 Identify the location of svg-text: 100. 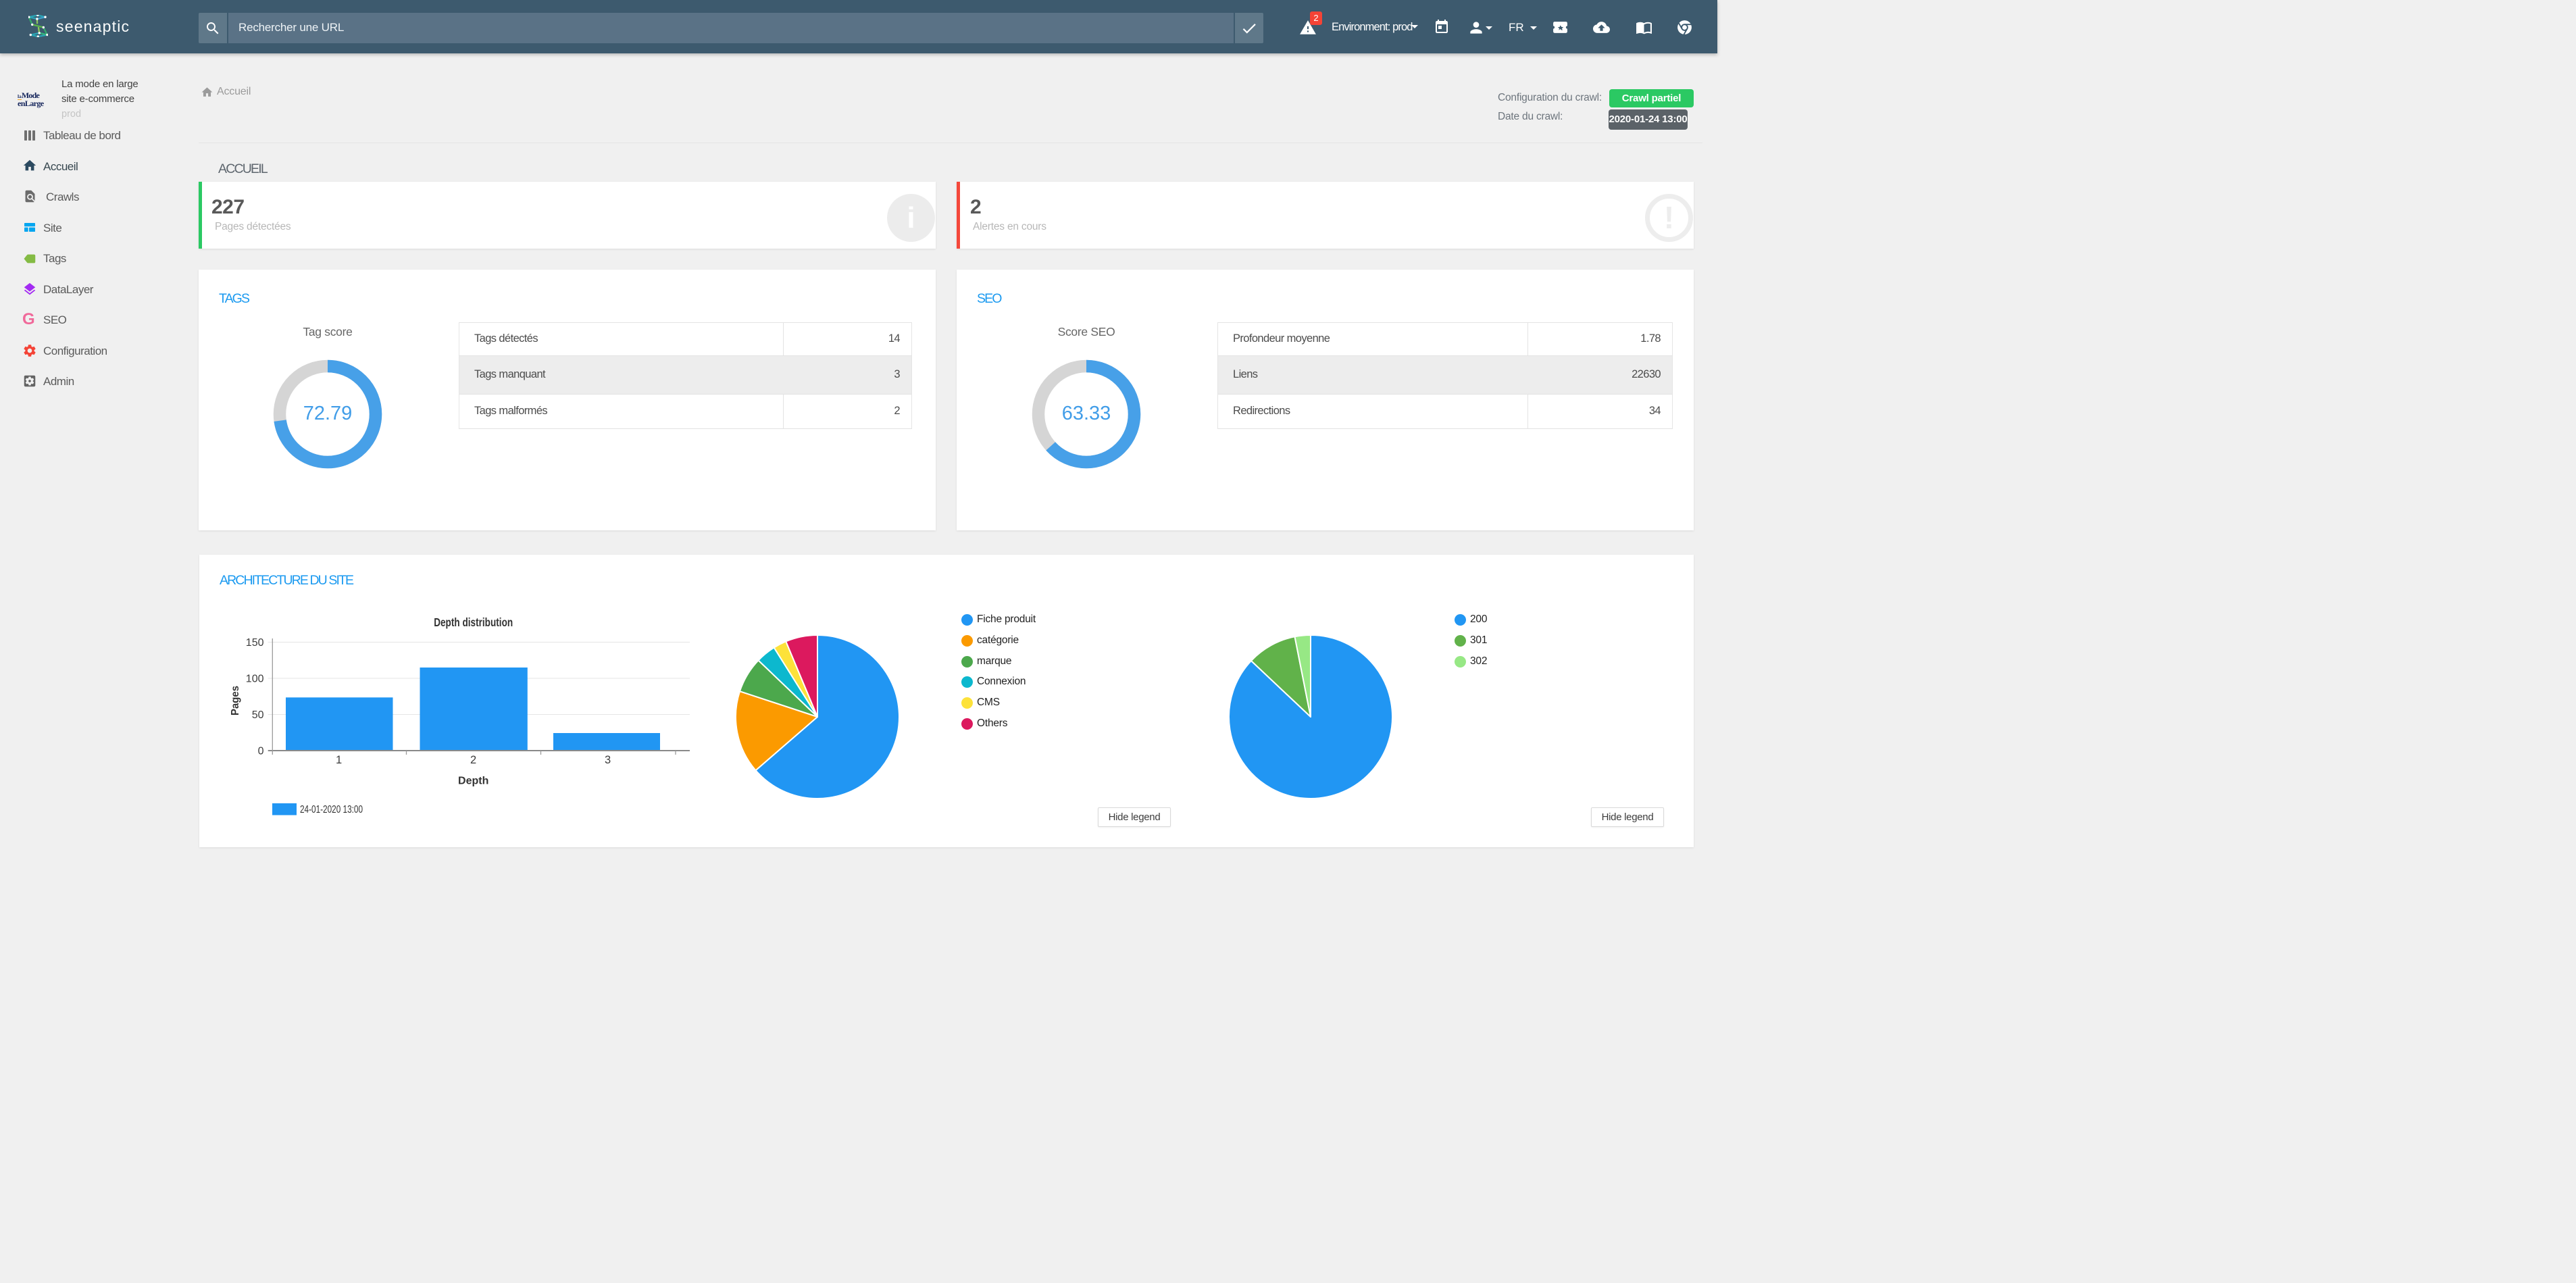
(255, 679).